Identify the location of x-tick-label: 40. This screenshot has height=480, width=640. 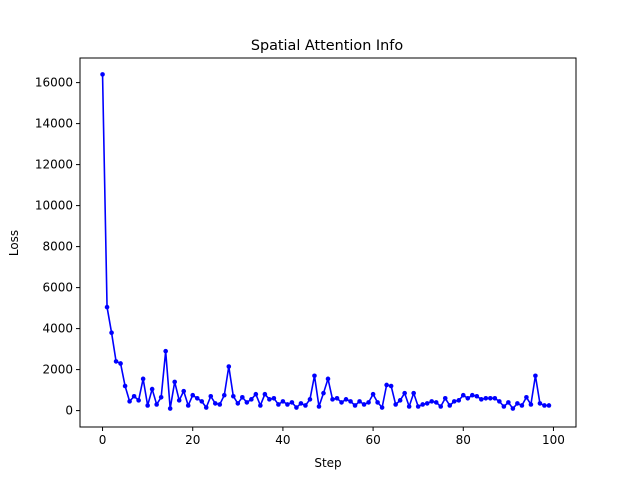
(282, 440).